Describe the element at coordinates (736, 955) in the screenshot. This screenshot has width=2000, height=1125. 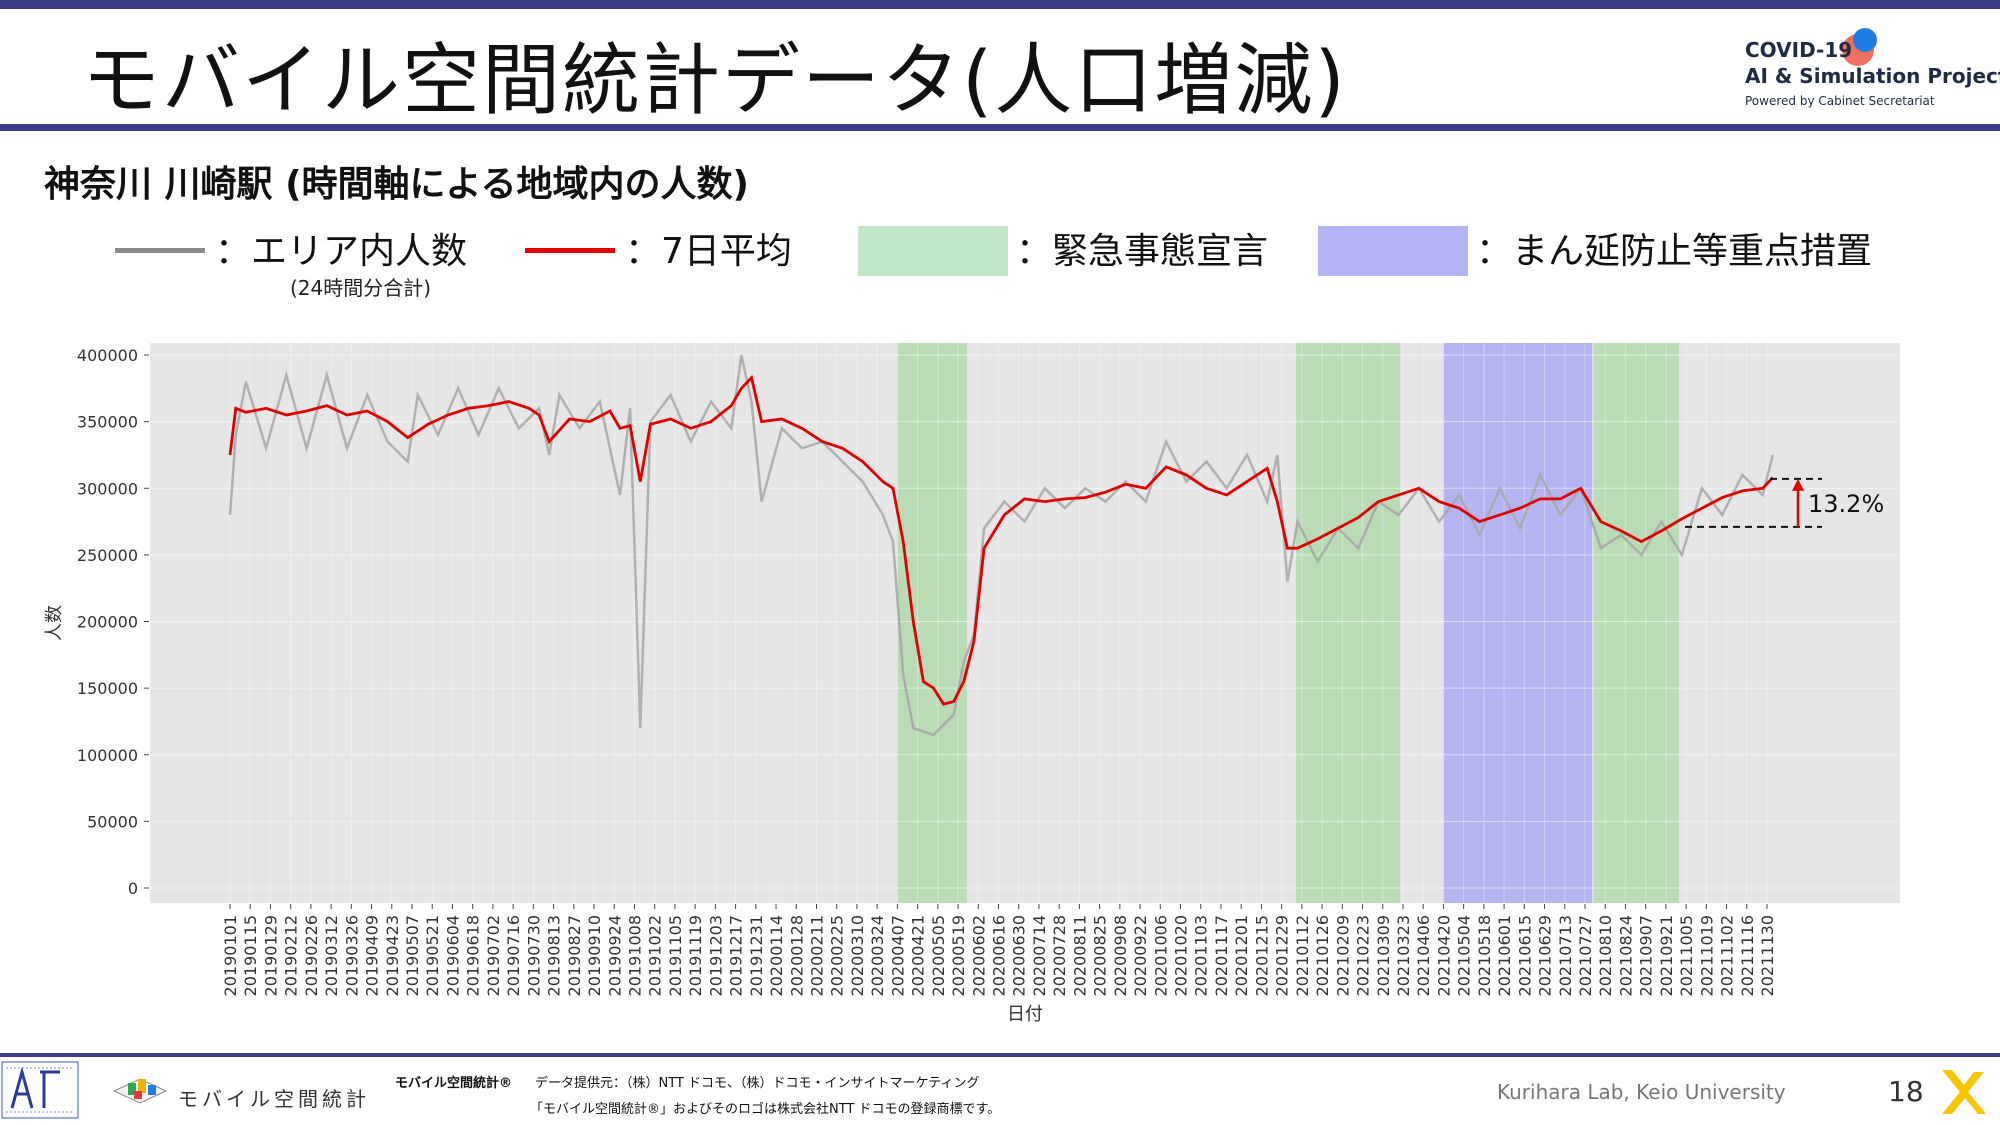
I see `xtick-label-20191217: 20191217` at that location.